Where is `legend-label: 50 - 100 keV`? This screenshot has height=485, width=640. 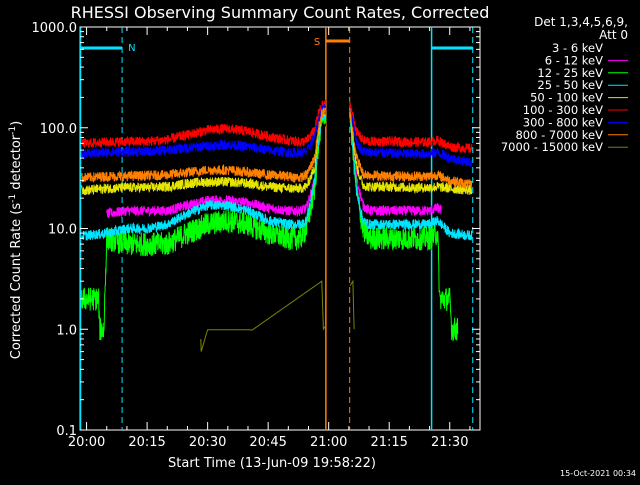 legend-label: 50 - 100 keV is located at coordinates (566, 98).